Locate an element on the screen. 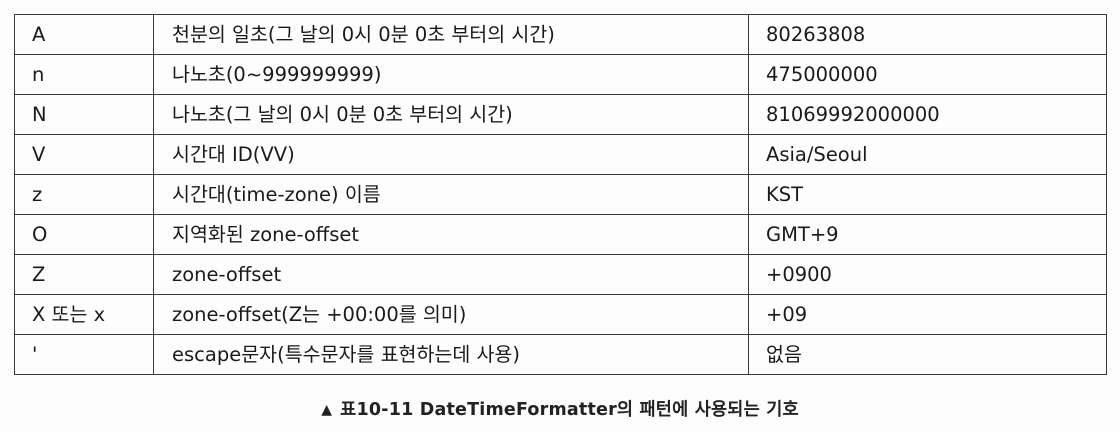 The image size is (1120, 432). example-cell: GMT+9 is located at coordinates (927, 234).